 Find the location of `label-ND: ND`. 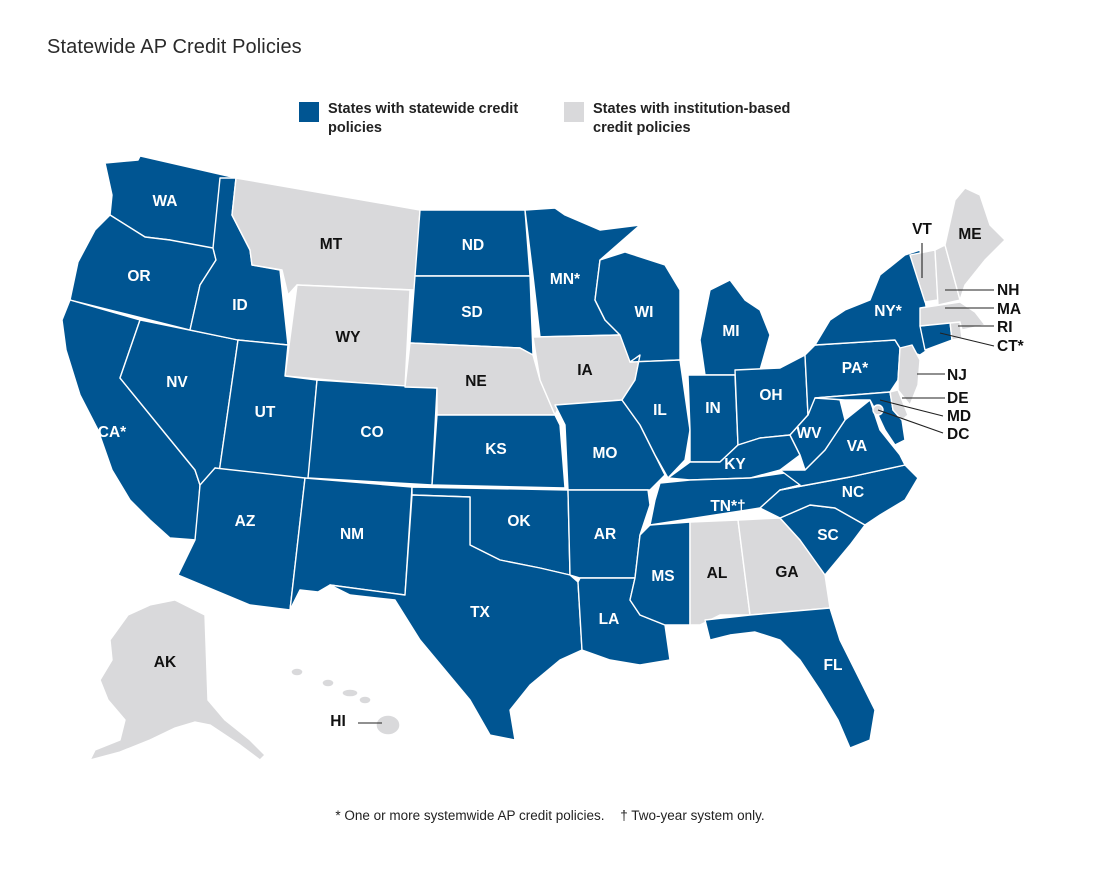

label-ND: ND is located at coordinates (473, 245).